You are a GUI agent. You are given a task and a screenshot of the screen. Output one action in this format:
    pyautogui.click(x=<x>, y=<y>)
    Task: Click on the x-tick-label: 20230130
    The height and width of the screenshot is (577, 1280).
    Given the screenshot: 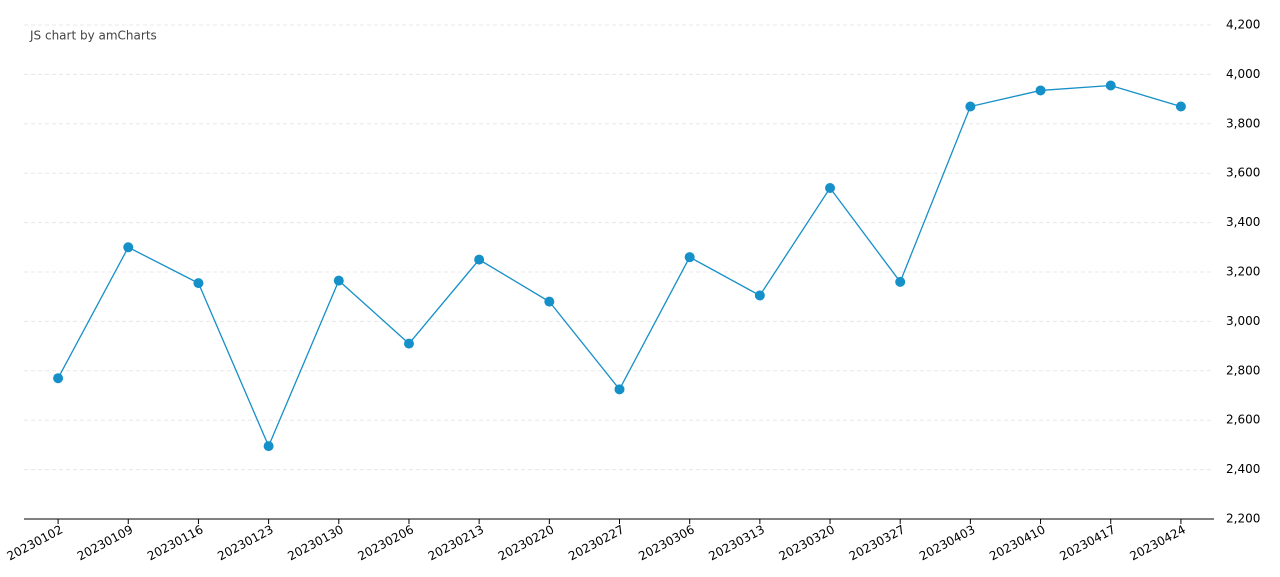 What is the action you would take?
    pyautogui.click(x=315, y=542)
    